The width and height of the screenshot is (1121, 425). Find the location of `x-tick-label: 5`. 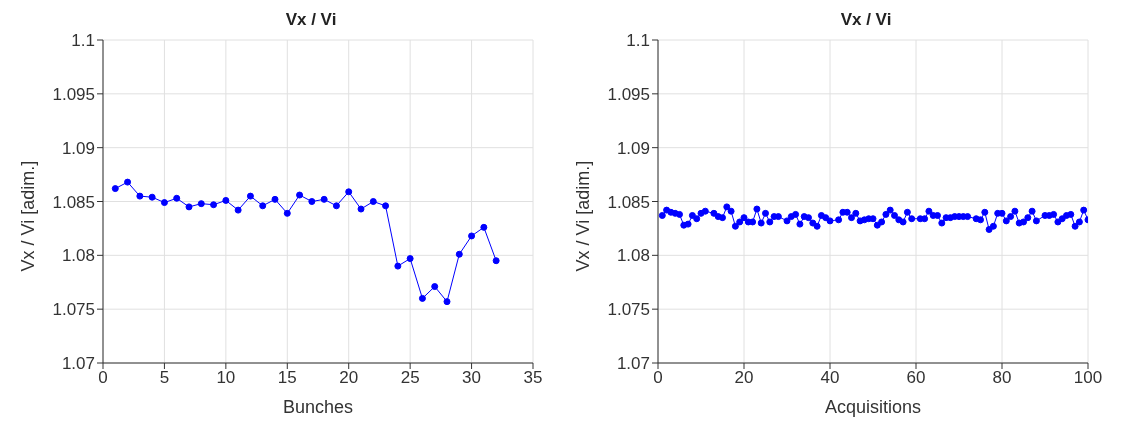

x-tick-label: 5 is located at coordinates (164, 378).